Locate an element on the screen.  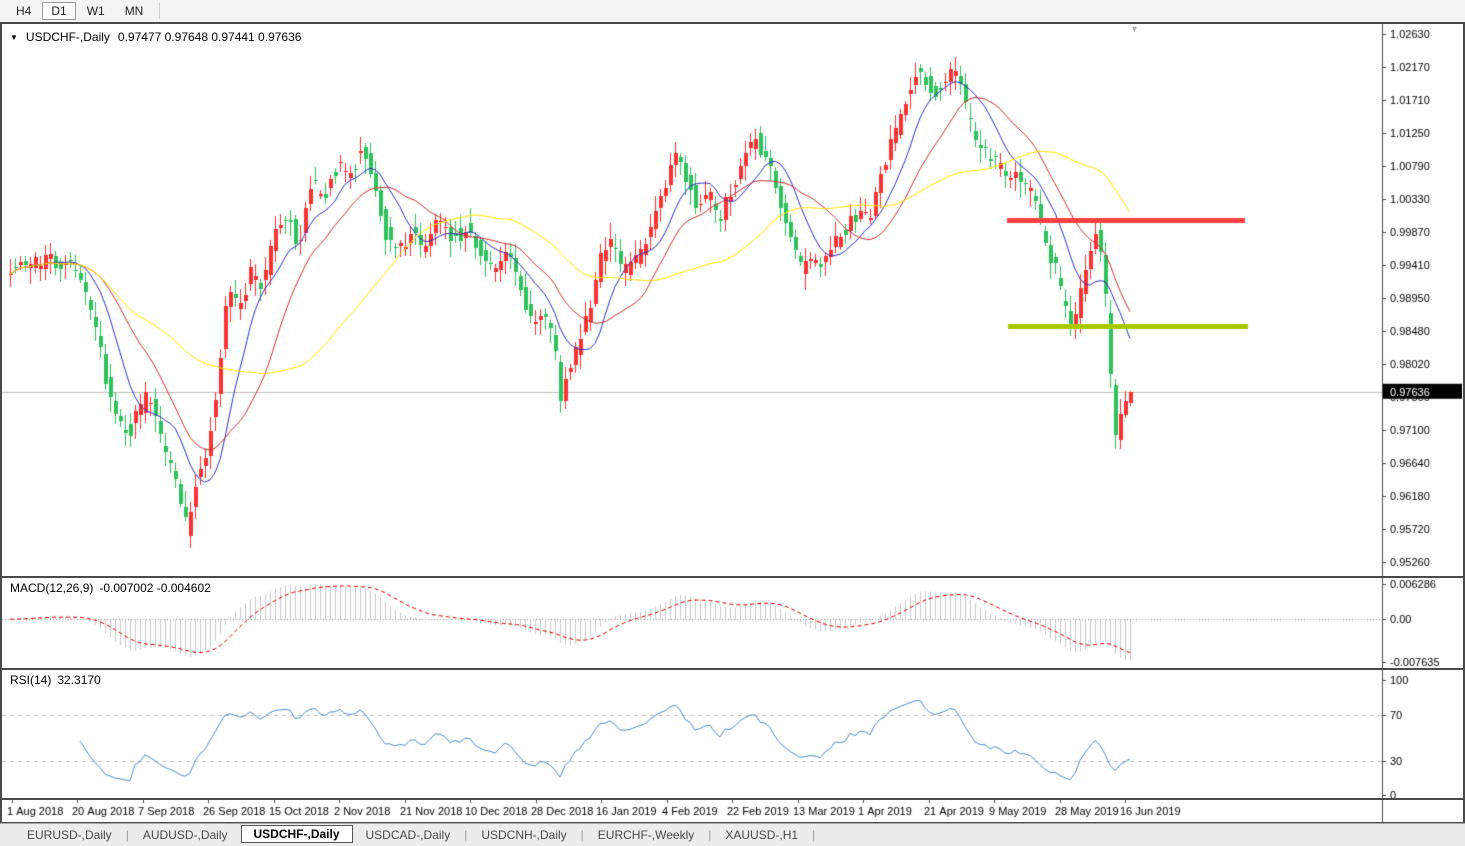
scroll-to-end-icon: ▼ is located at coordinates (1134, 29).